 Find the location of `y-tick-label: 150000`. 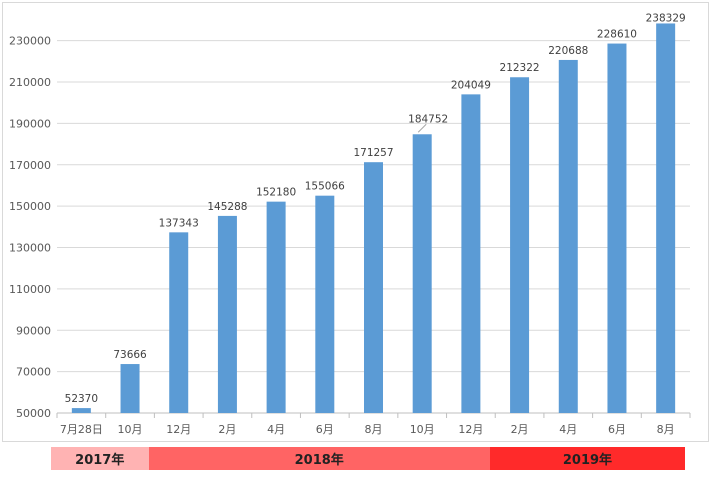

y-tick-label: 150000 is located at coordinates (30, 206).